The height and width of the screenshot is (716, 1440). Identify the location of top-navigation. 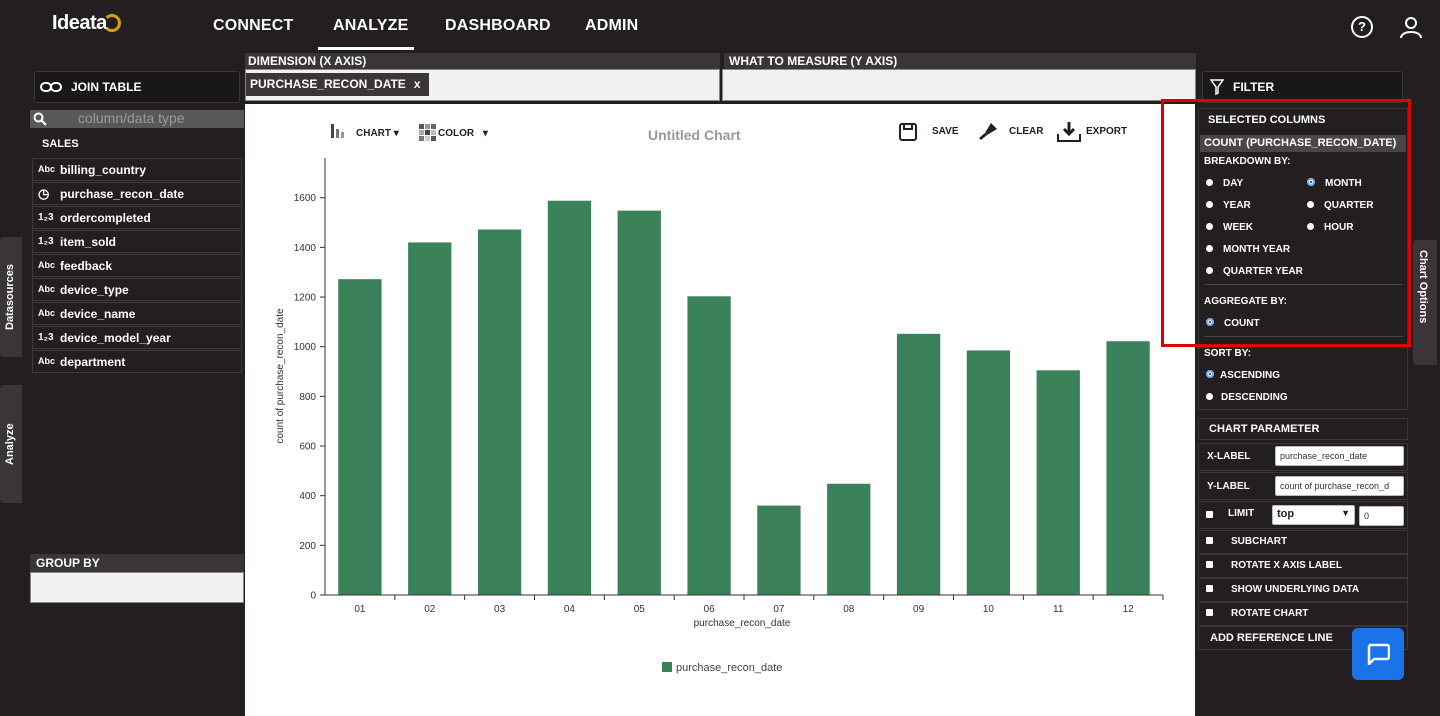
(720, 25).